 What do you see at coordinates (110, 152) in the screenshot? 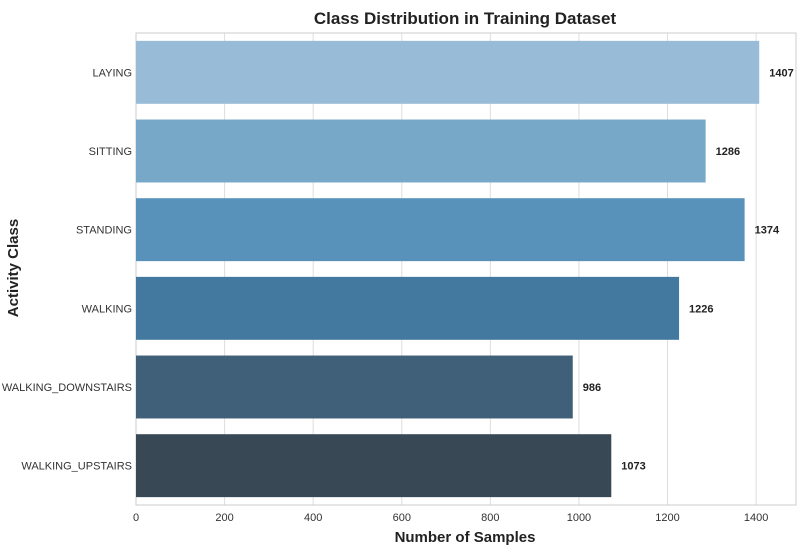
I see `y-tick-label: SITTING` at bounding box center [110, 152].